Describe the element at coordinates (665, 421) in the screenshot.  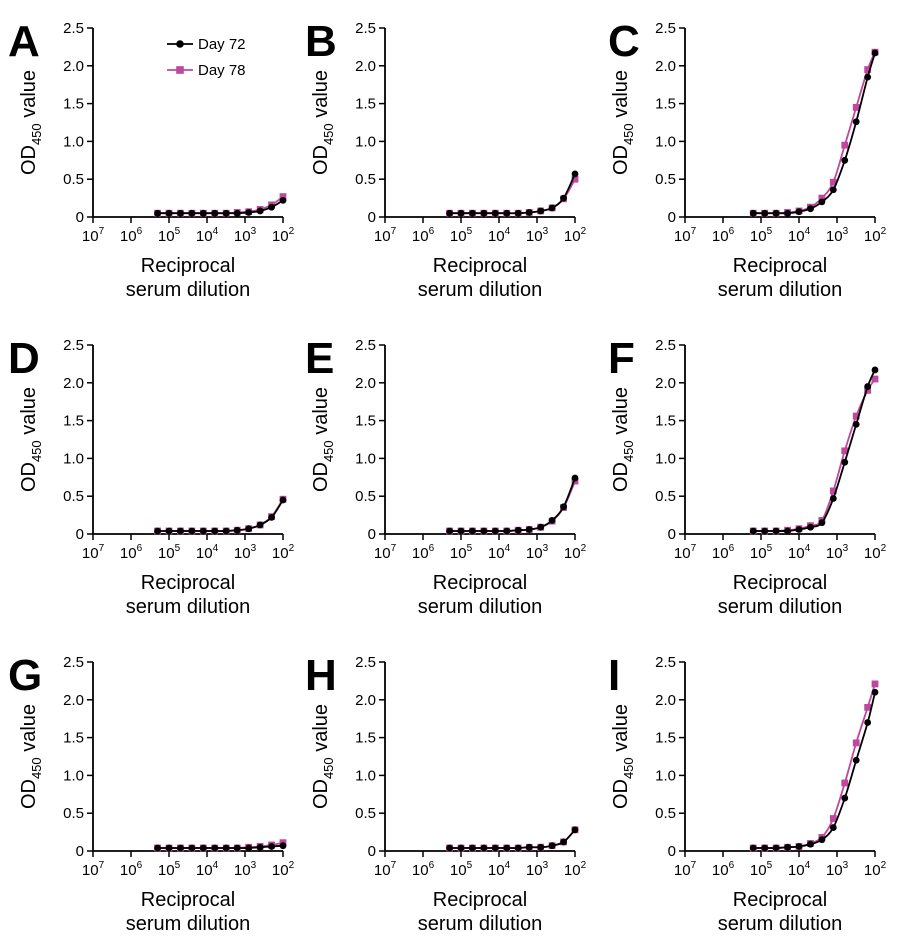
I see `y-tick-label: 1.5` at that location.